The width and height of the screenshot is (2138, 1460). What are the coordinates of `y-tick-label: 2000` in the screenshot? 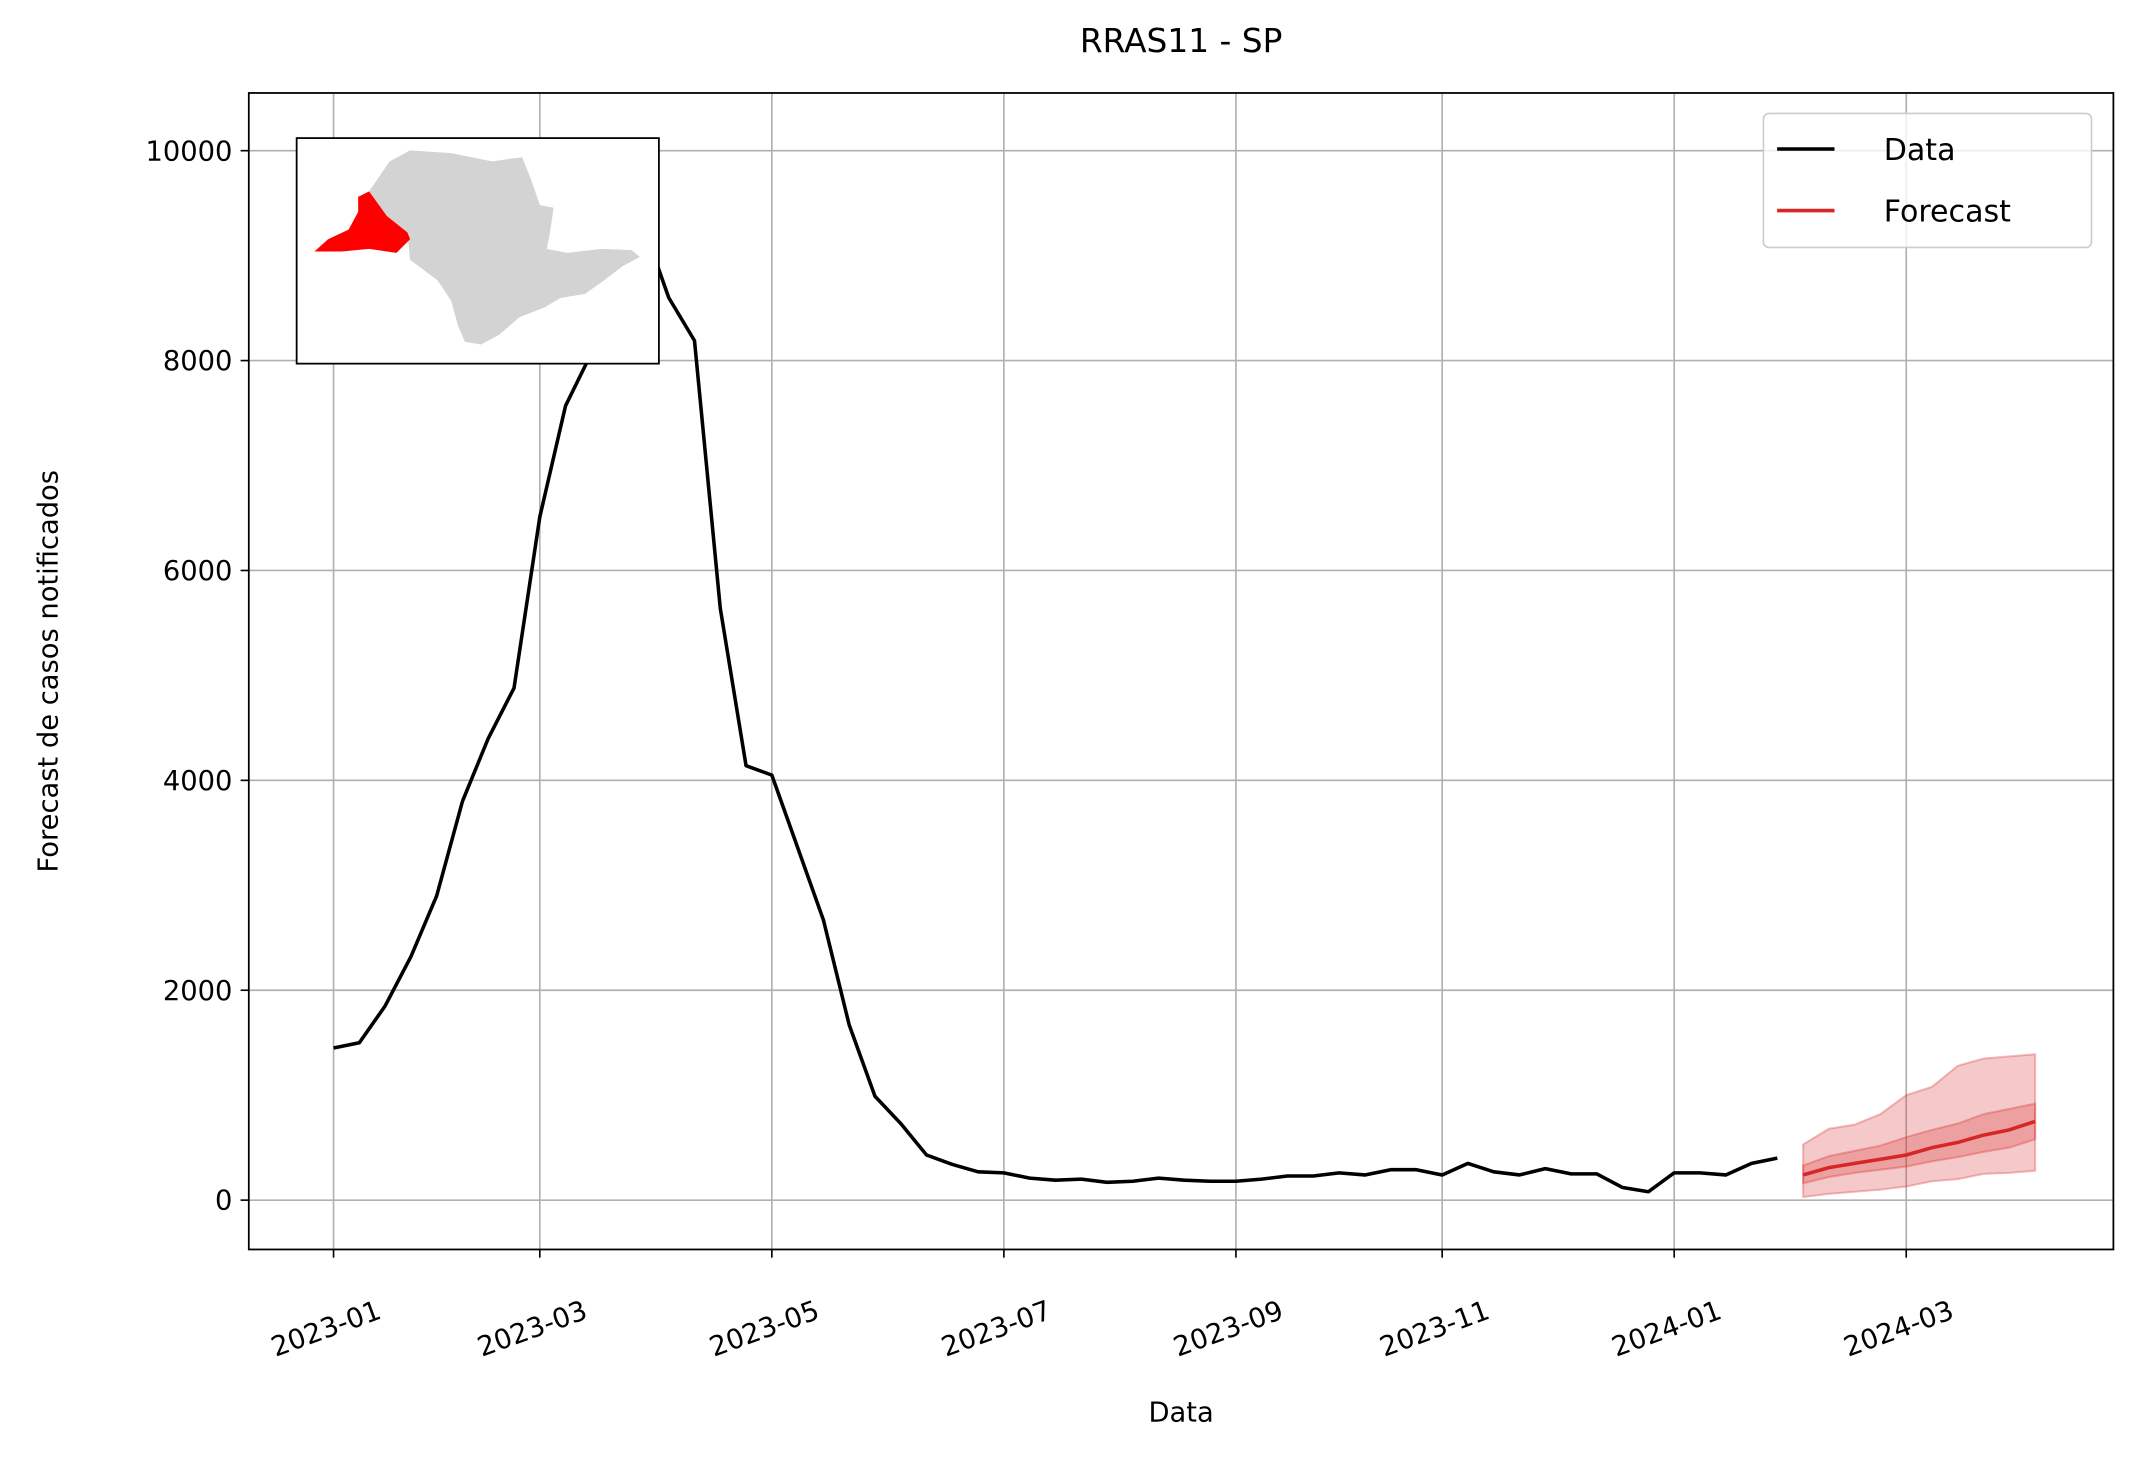 It's located at (198, 991).